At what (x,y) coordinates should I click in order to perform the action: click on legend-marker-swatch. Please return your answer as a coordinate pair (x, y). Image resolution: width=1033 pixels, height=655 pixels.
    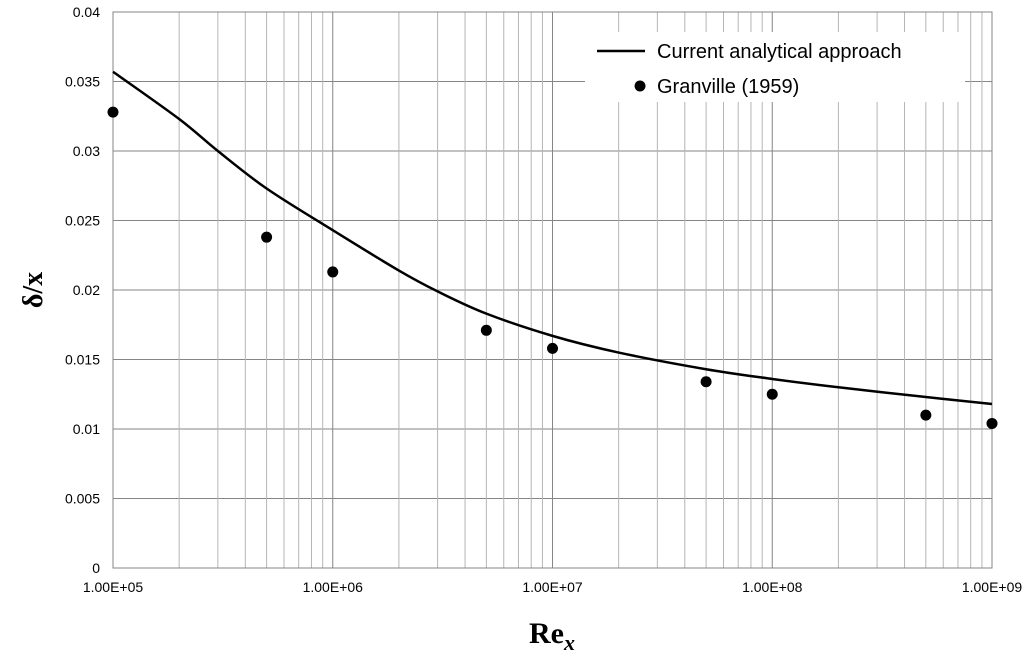
    Looking at the image, I should click on (640, 86).